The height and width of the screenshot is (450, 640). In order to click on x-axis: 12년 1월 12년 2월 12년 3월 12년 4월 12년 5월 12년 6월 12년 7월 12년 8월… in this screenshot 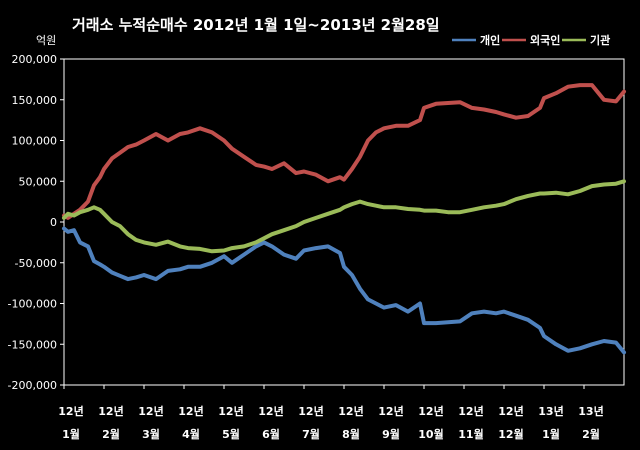, I will do `click(331, 413)`.